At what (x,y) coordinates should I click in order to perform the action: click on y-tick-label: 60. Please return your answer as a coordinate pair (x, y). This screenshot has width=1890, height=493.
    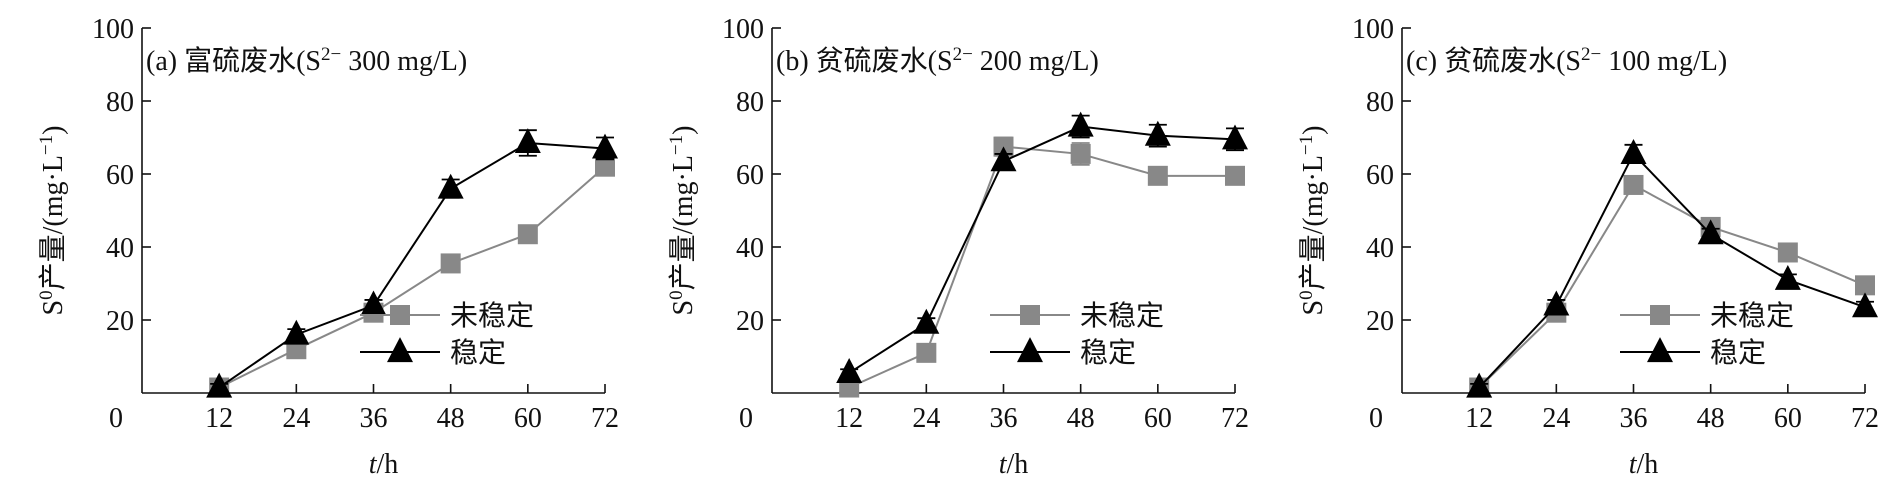
    Looking at the image, I should click on (750, 175).